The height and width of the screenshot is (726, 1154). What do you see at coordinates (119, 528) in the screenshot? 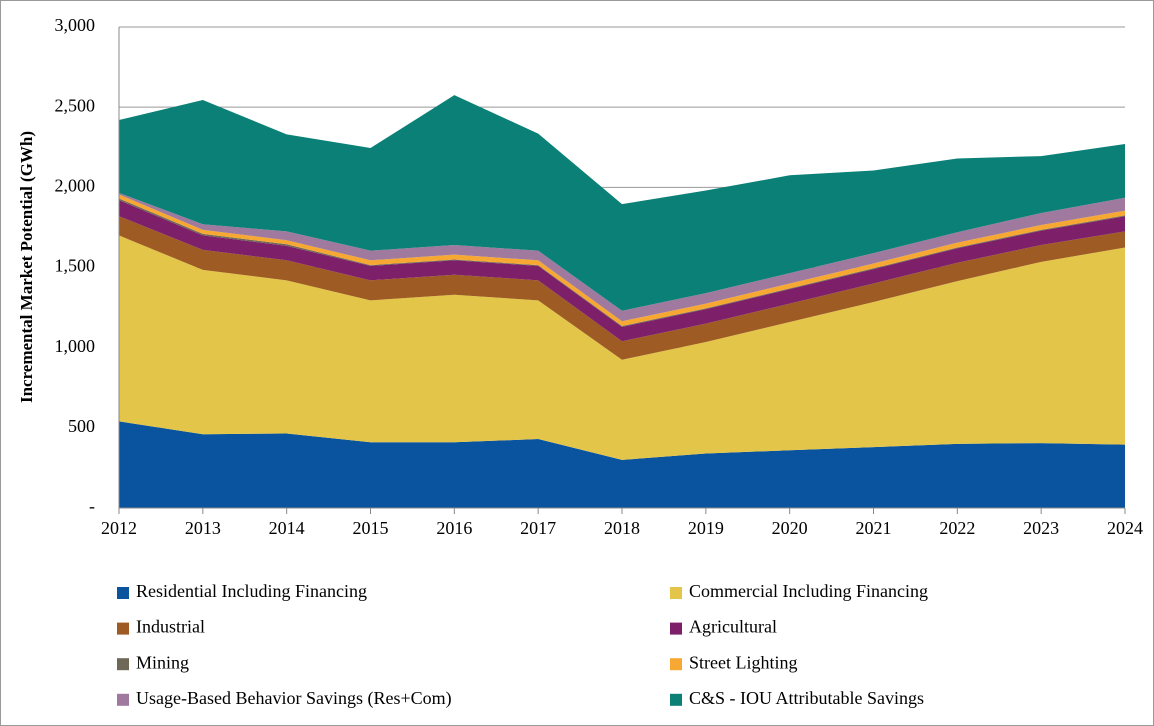
I see `x-tick-label: 2012` at bounding box center [119, 528].